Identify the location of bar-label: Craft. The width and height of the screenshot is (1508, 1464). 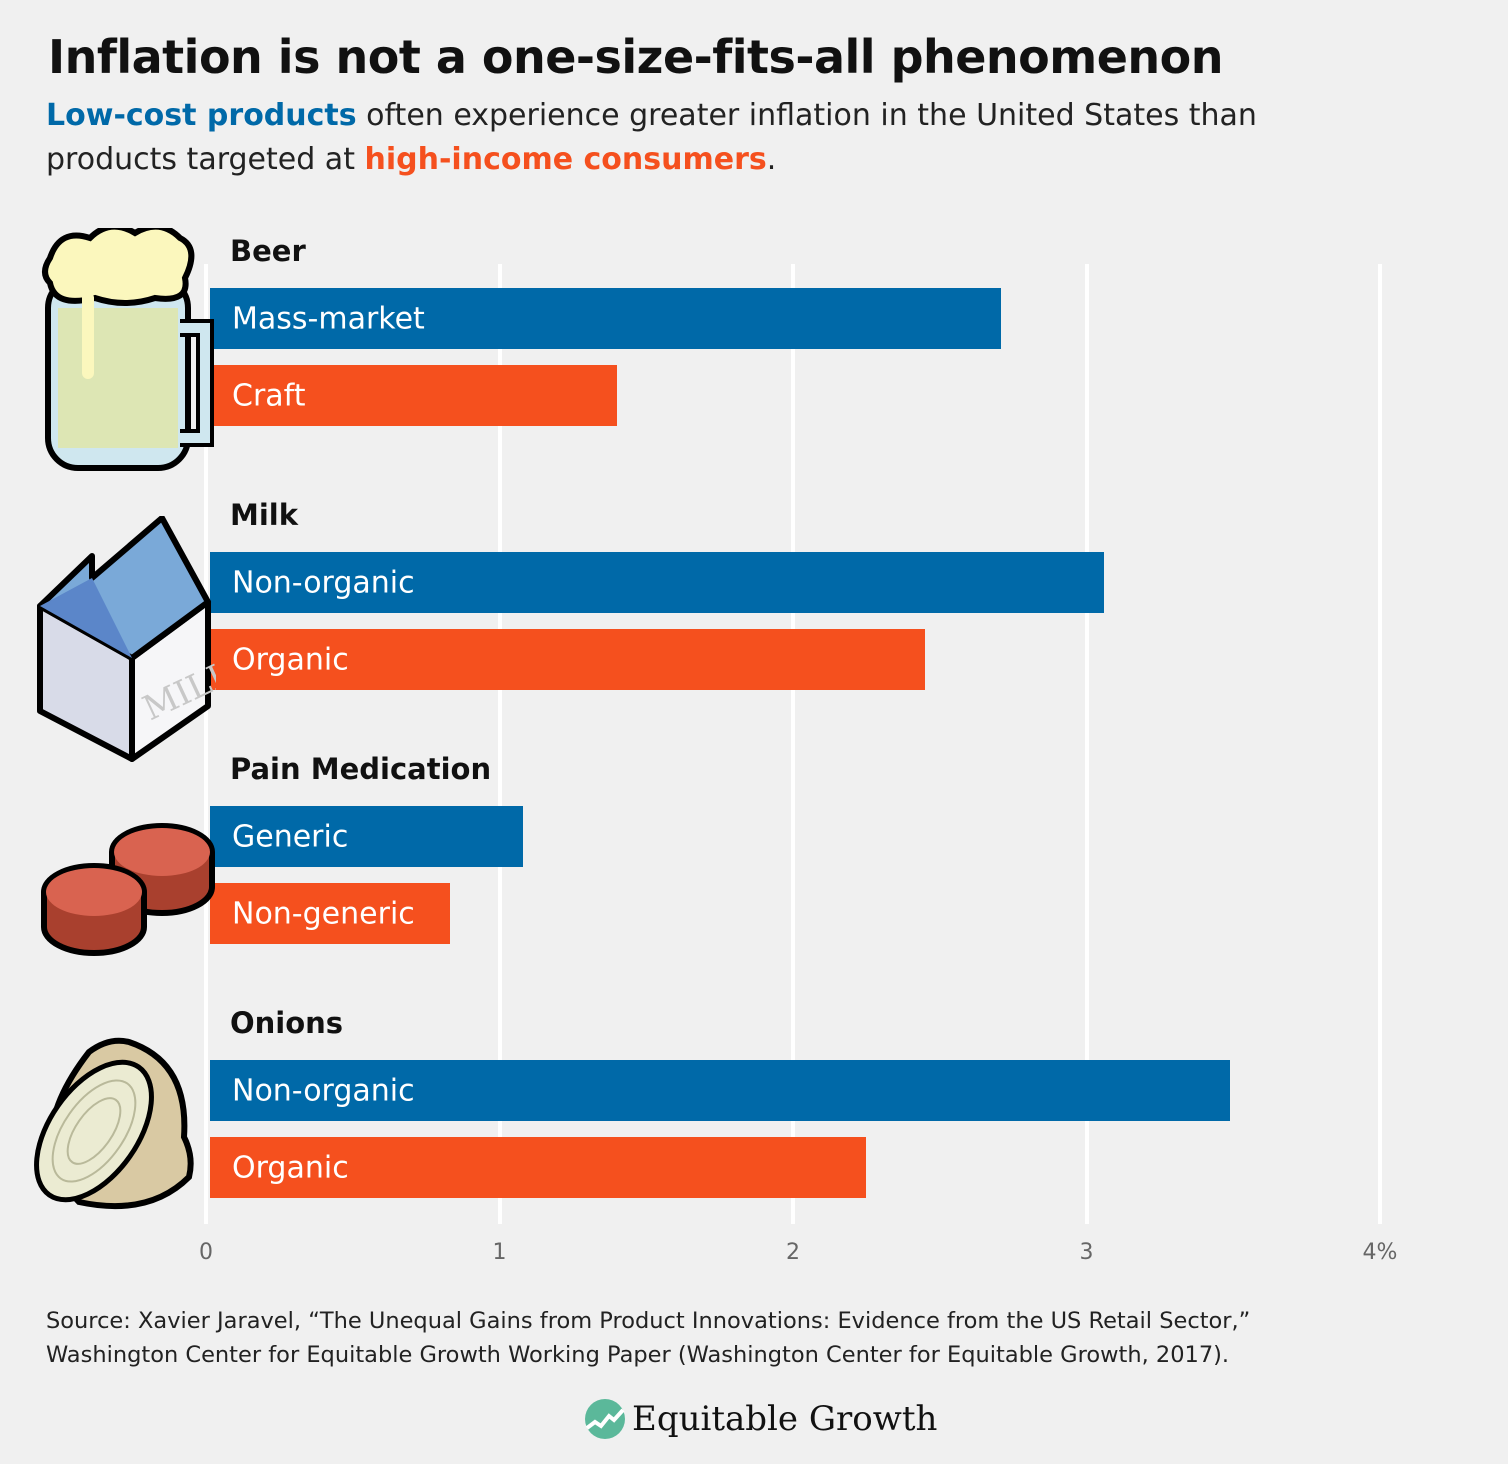
(269, 395).